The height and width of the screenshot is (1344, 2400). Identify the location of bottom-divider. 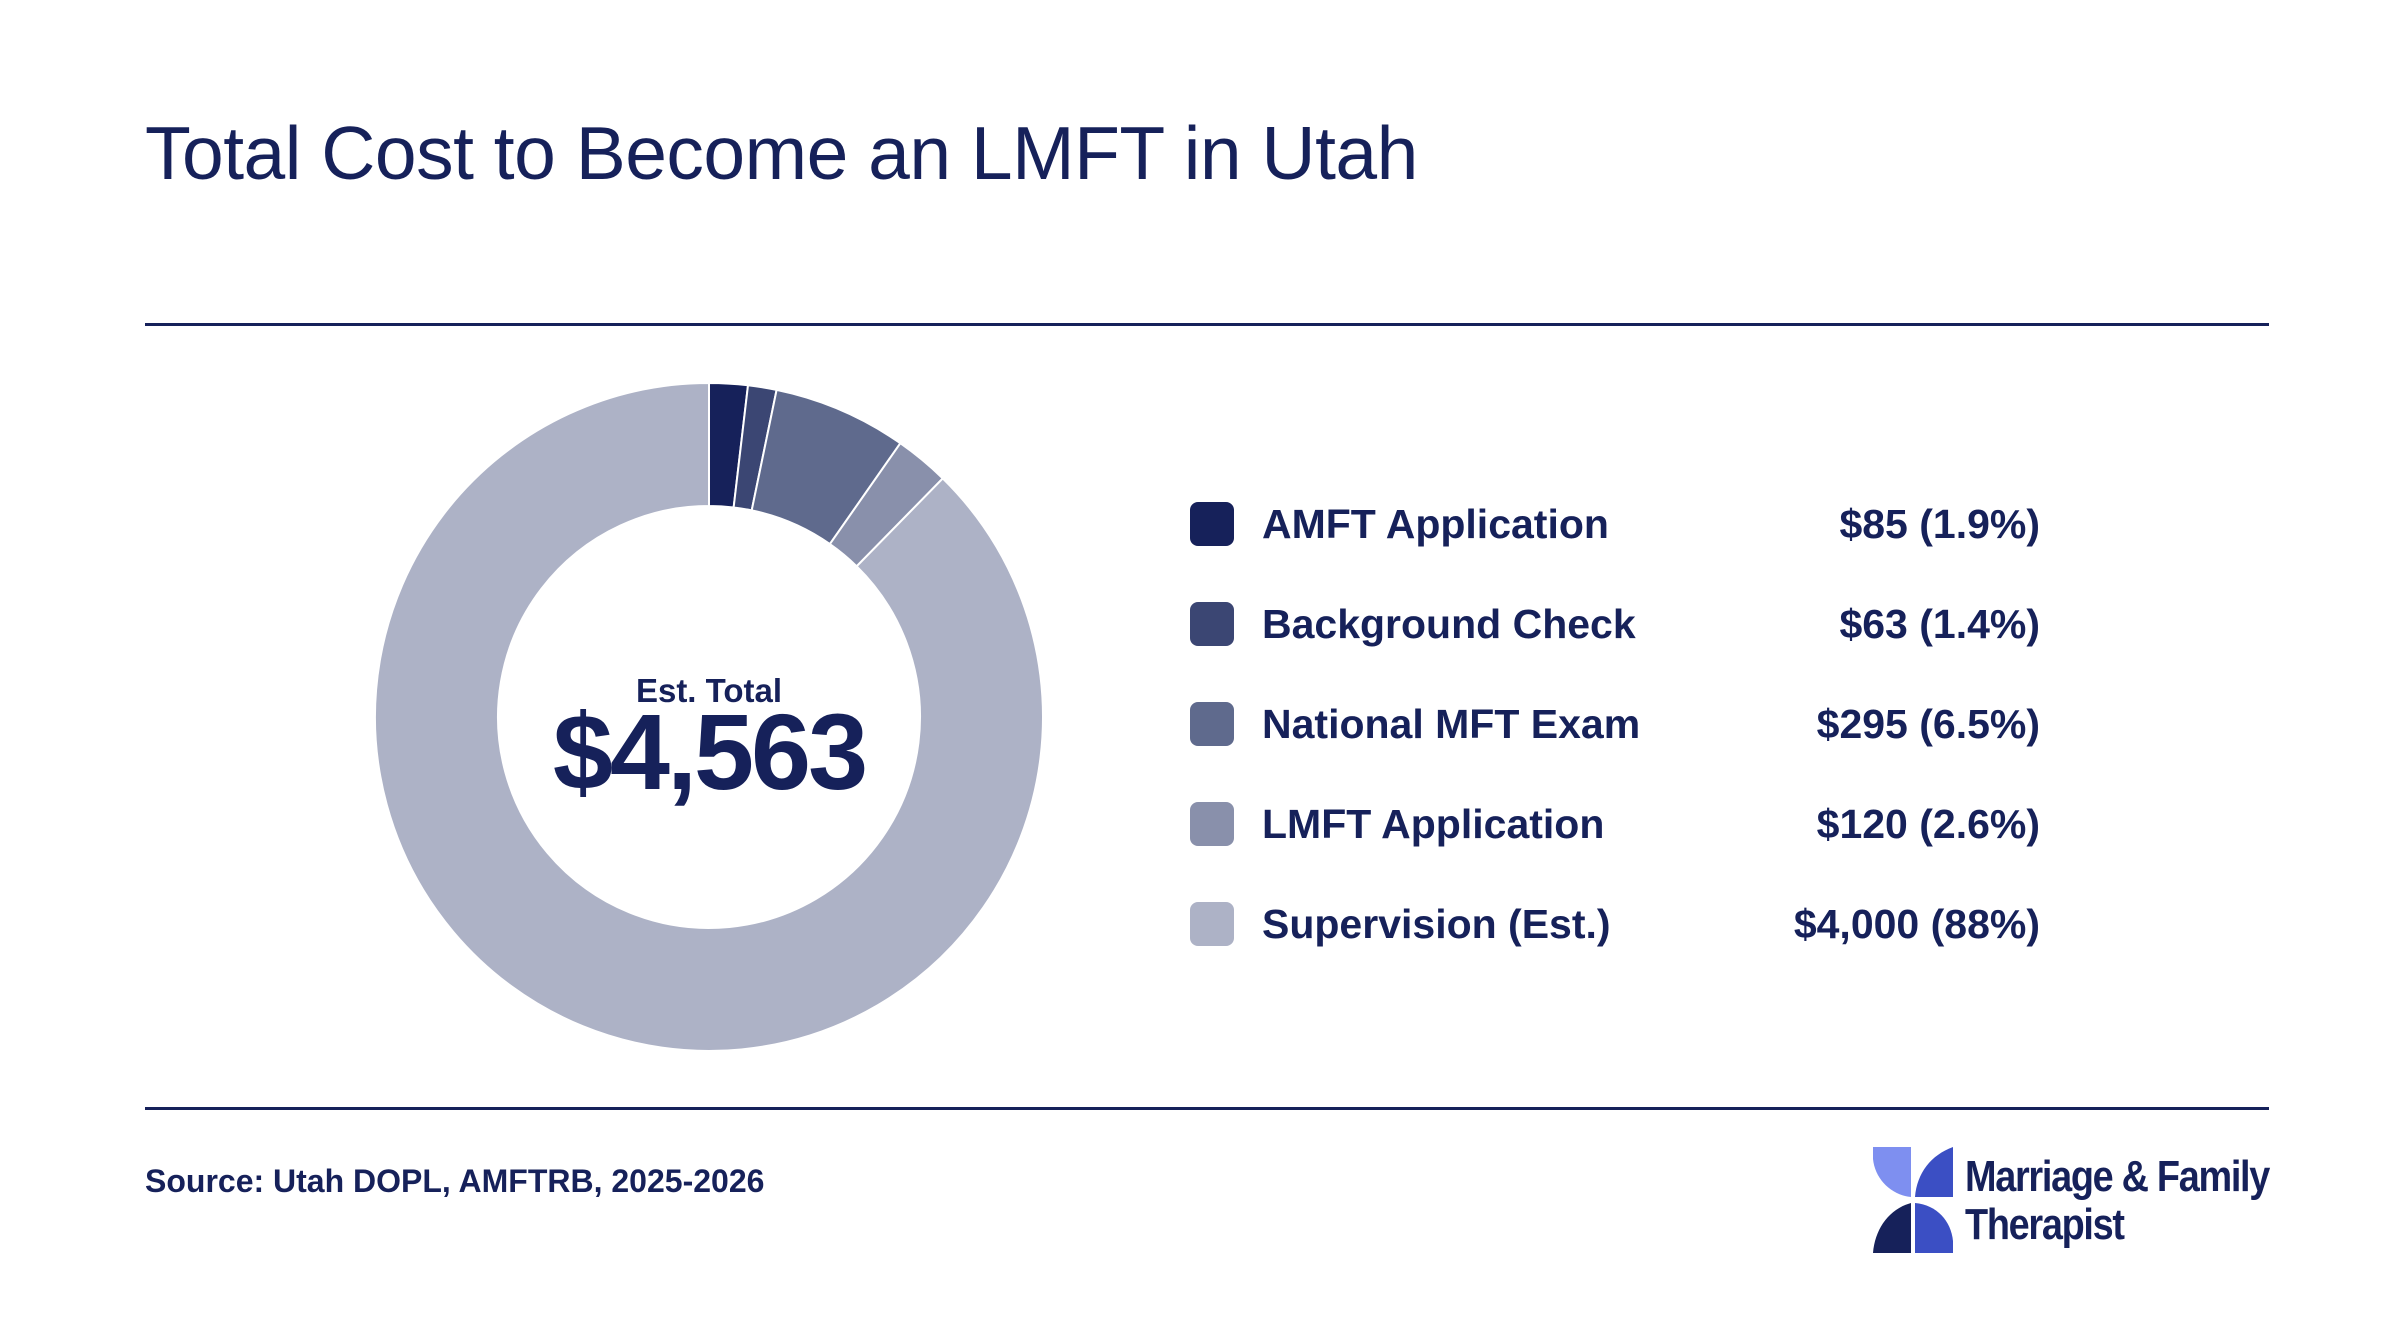
(1207, 1108).